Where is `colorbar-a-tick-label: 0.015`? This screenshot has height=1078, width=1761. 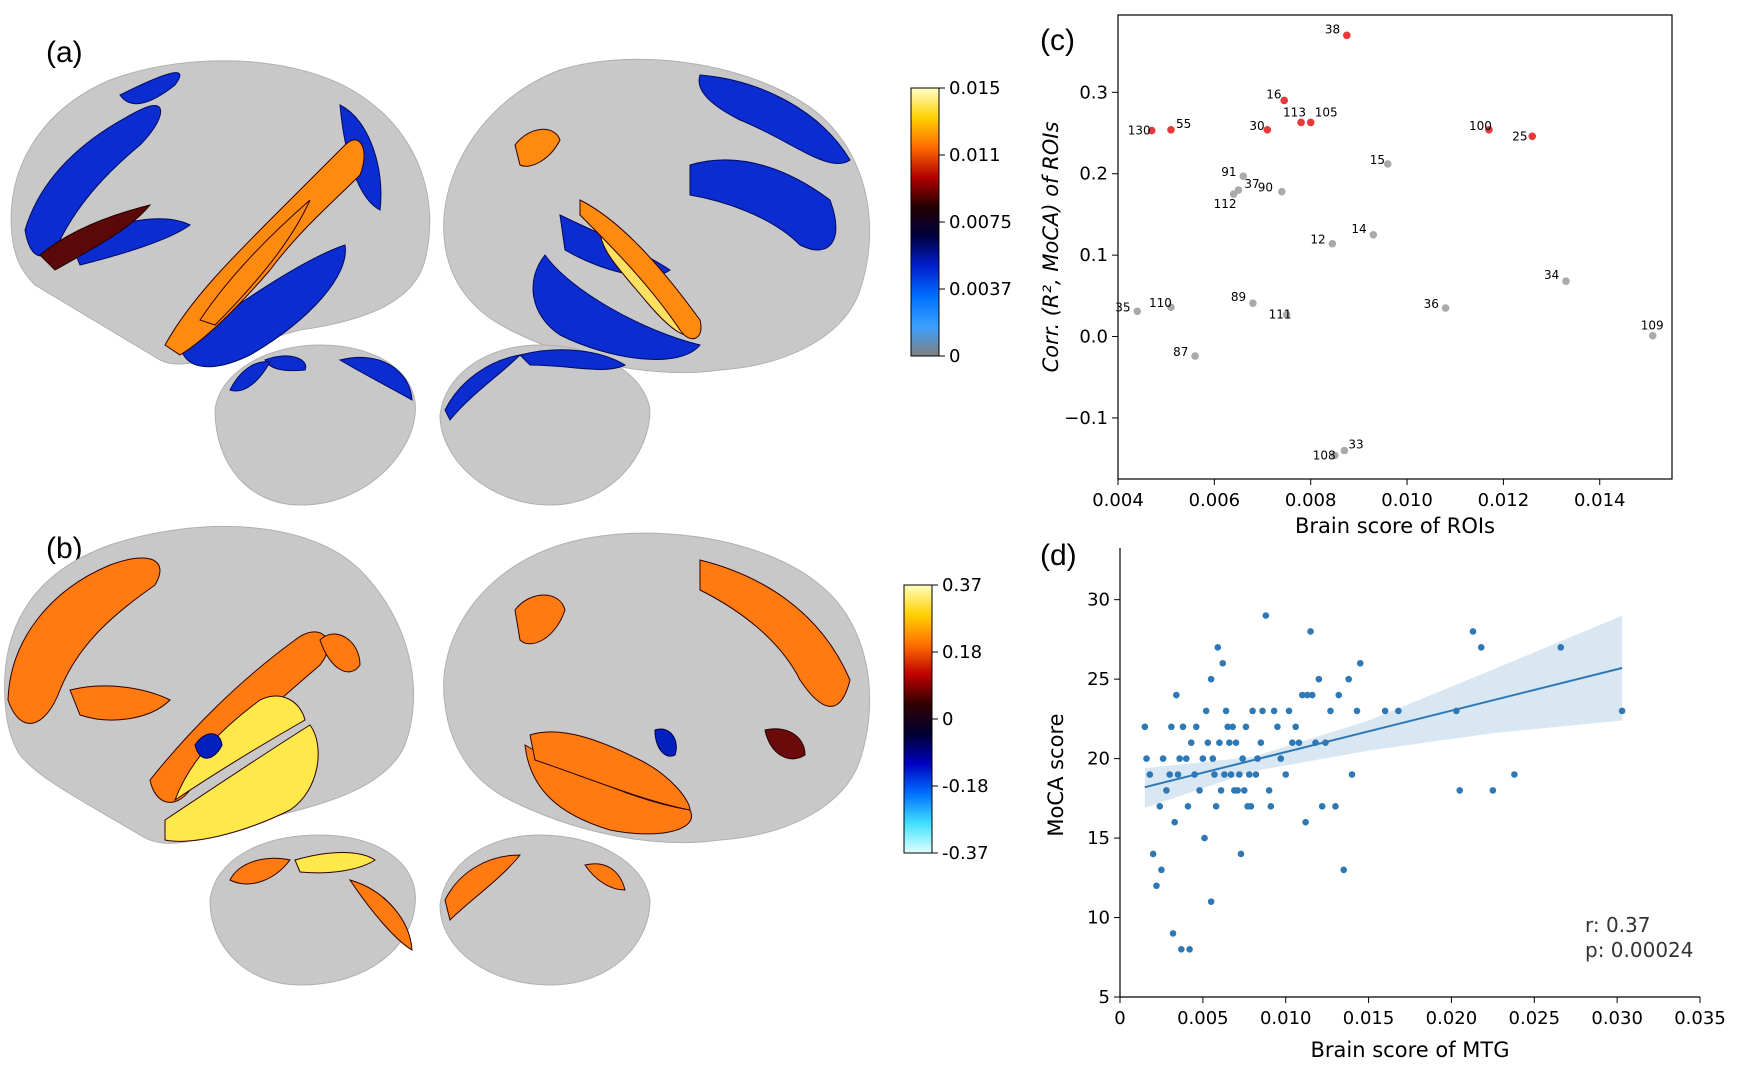 colorbar-a-tick-label: 0.015 is located at coordinates (975, 88).